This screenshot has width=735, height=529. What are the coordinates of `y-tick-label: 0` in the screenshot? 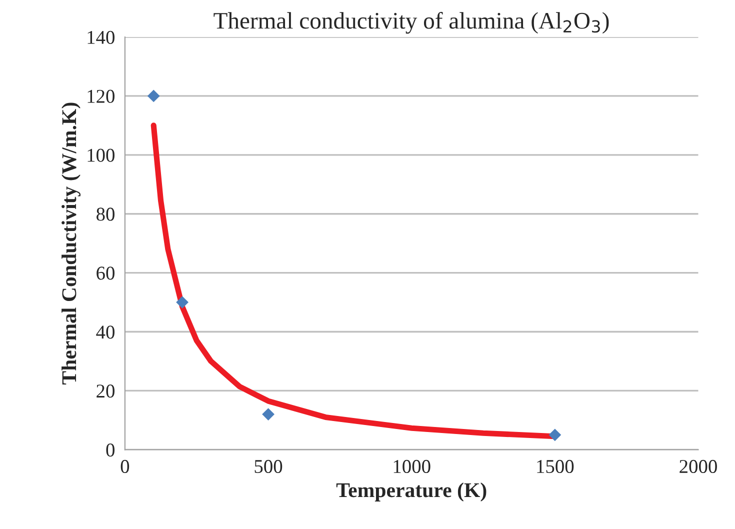 It's located at (110, 450).